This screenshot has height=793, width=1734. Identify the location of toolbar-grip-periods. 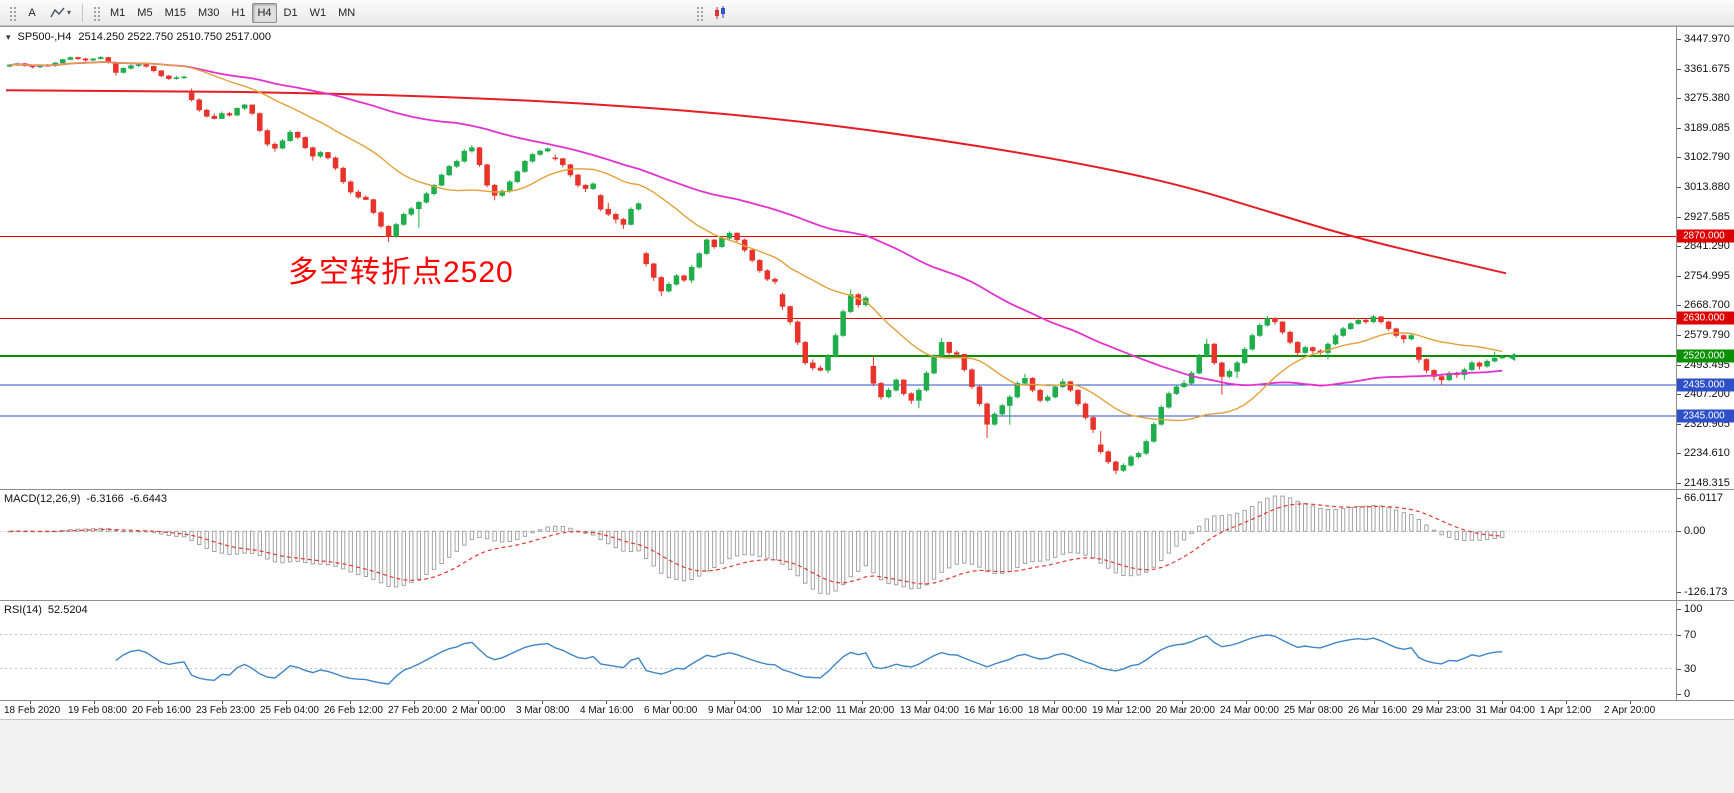
(96, 12).